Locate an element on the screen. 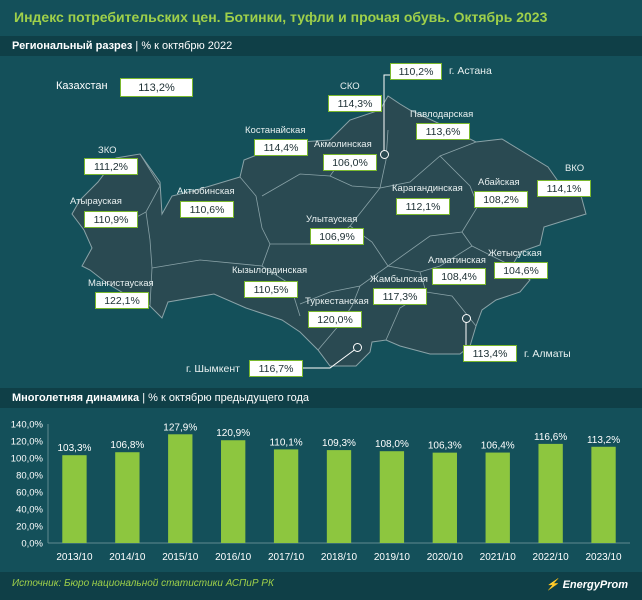 This screenshot has width=642, height=600. section-title: Региональный разрез is located at coordinates (72, 46).